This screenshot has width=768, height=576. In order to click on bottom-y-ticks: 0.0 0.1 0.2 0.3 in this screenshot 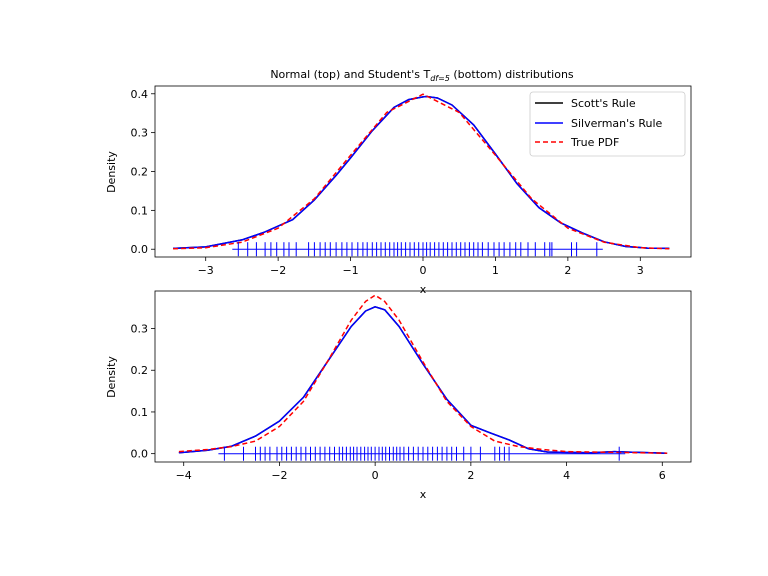, I will do `click(143, 392)`.